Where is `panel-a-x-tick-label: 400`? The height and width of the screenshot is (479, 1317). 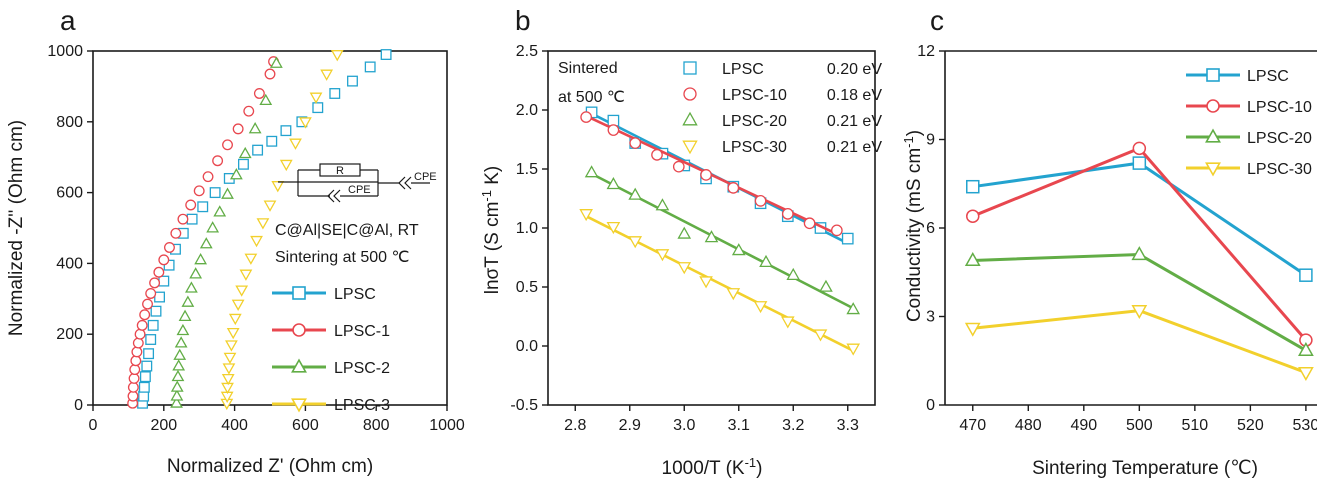
panel-a-x-tick-label: 400 is located at coordinates (234, 425).